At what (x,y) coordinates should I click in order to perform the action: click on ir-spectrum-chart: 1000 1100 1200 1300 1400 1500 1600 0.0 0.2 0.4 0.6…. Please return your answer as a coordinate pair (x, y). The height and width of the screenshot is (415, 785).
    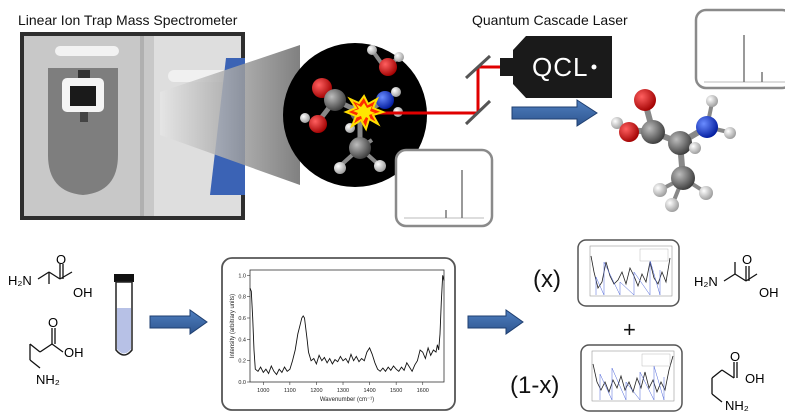
    Looking at the image, I should click on (337, 336).